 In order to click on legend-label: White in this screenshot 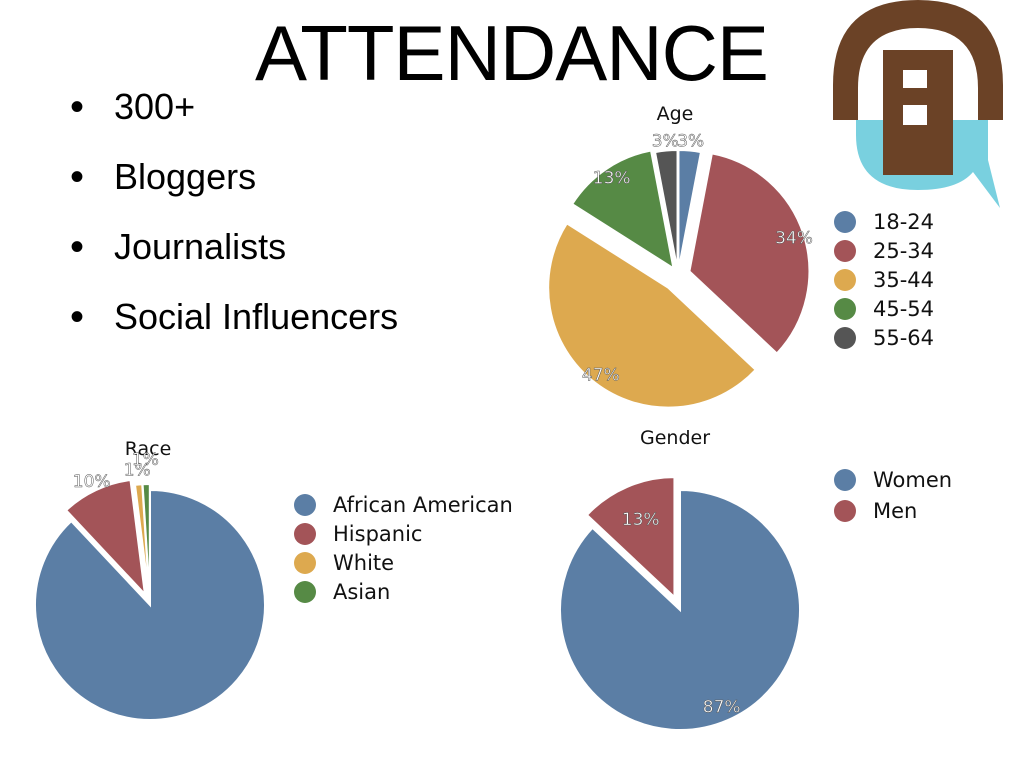, I will do `click(363, 563)`.